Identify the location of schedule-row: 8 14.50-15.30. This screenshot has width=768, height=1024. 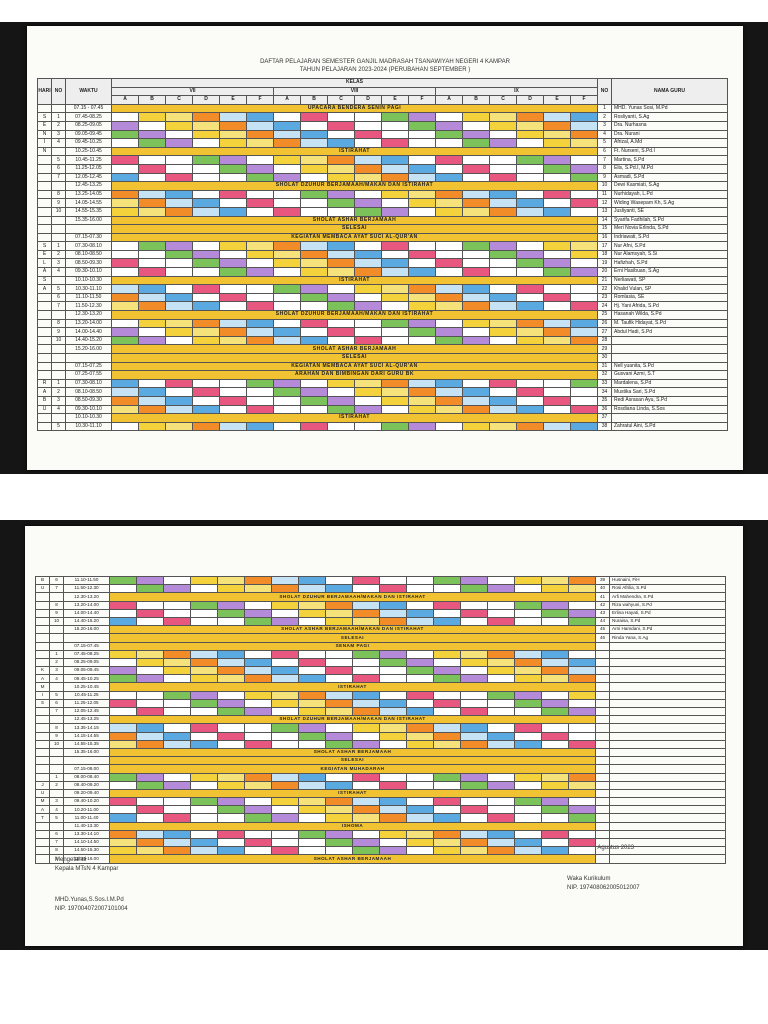
(380, 851).